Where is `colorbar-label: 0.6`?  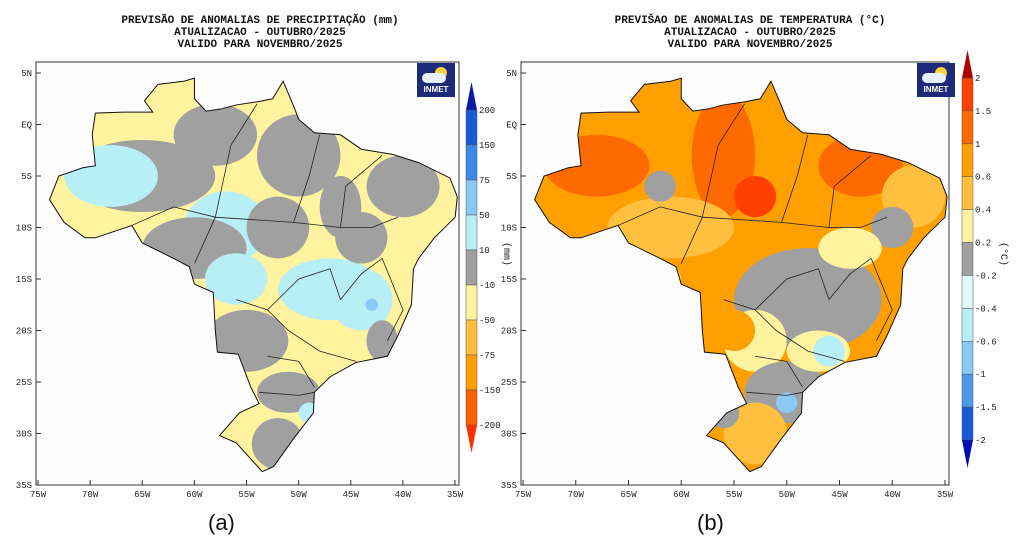
colorbar-label: 0.6 is located at coordinates (983, 178).